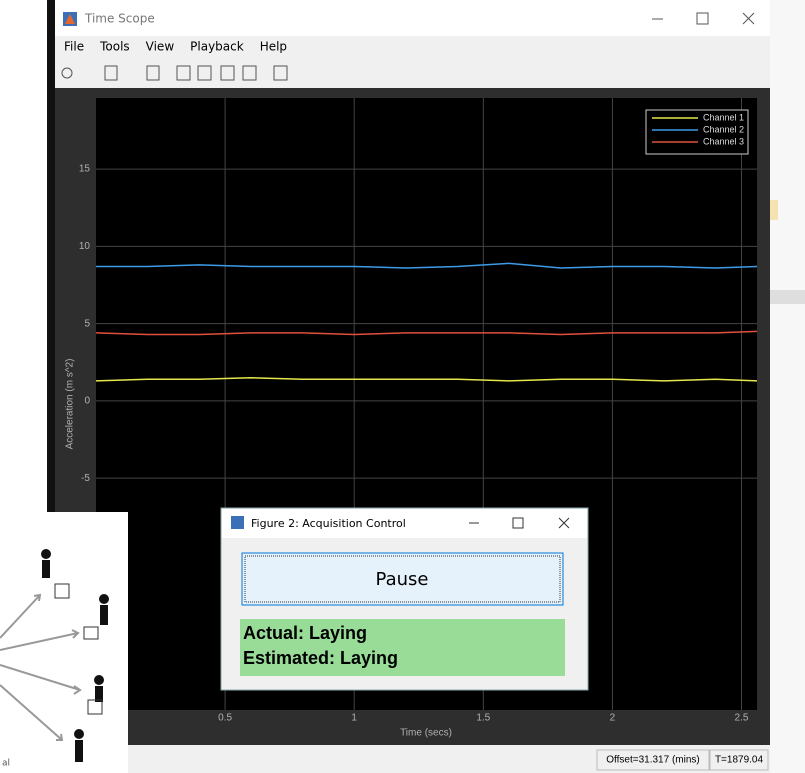 The width and height of the screenshot is (805, 773). Describe the element at coordinates (70, 404) in the screenshot. I see `y-axis-label: Acceleration (m s^2)` at that location.